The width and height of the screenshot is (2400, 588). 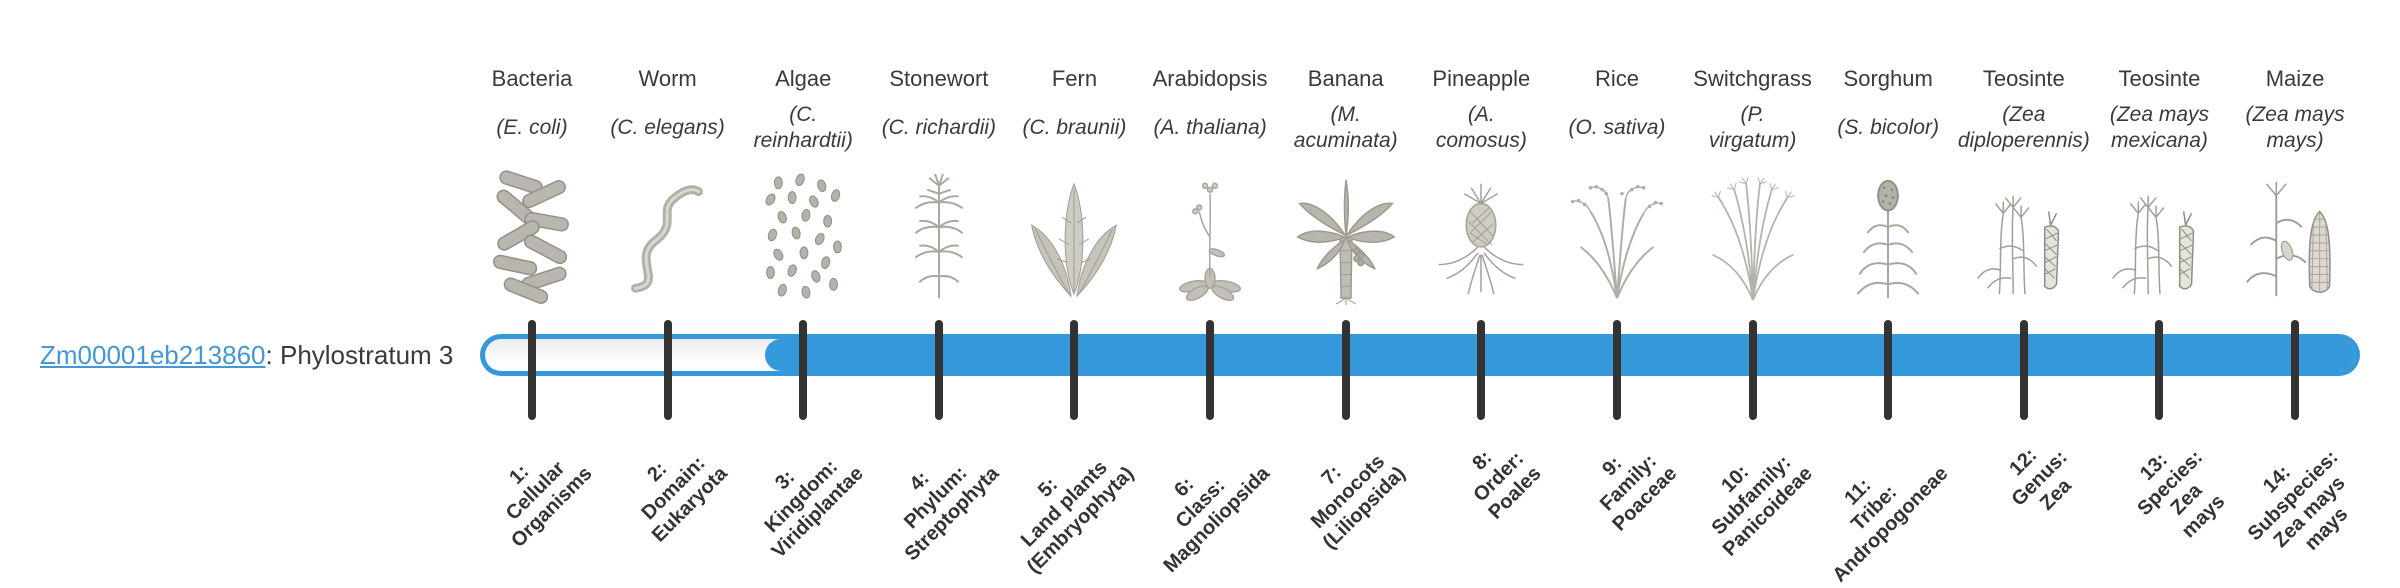 What do you see at coordinates (1752, 78) in the screenshot?
I see `organism-common-name: Switchgrass` at bounding box center [1752, 78].